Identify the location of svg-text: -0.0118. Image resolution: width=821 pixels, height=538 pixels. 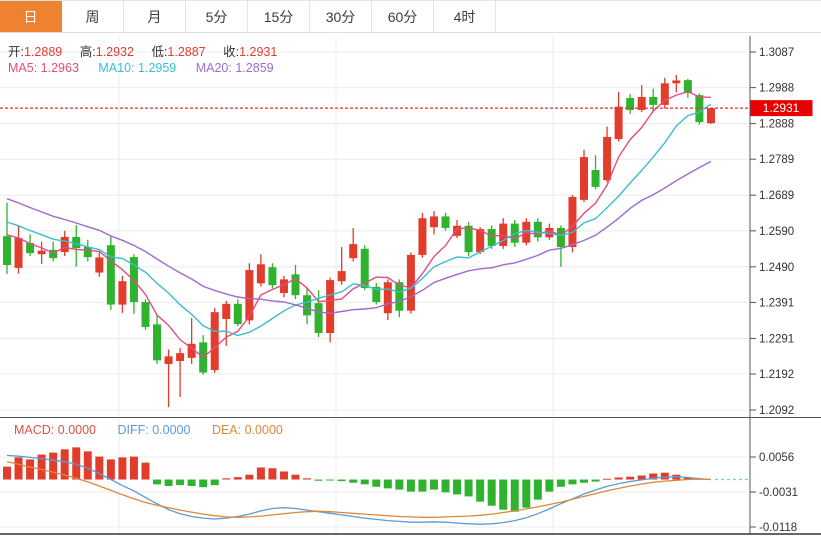
(778, 528).